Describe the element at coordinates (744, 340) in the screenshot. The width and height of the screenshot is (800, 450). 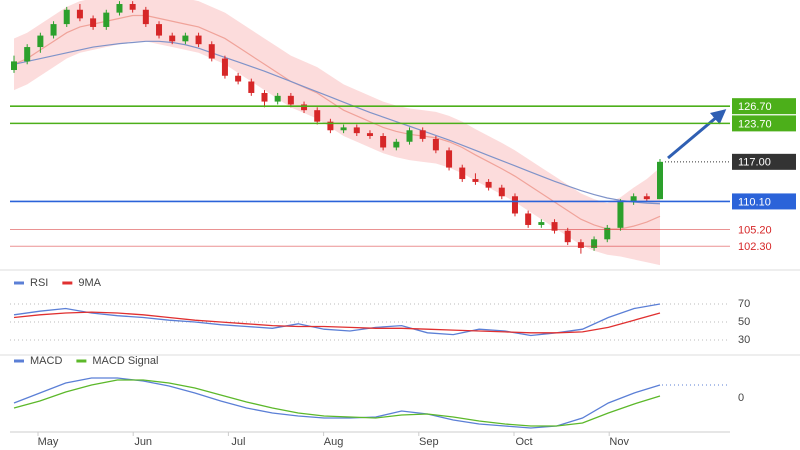
I see `y-tick-label: 30` at that location.